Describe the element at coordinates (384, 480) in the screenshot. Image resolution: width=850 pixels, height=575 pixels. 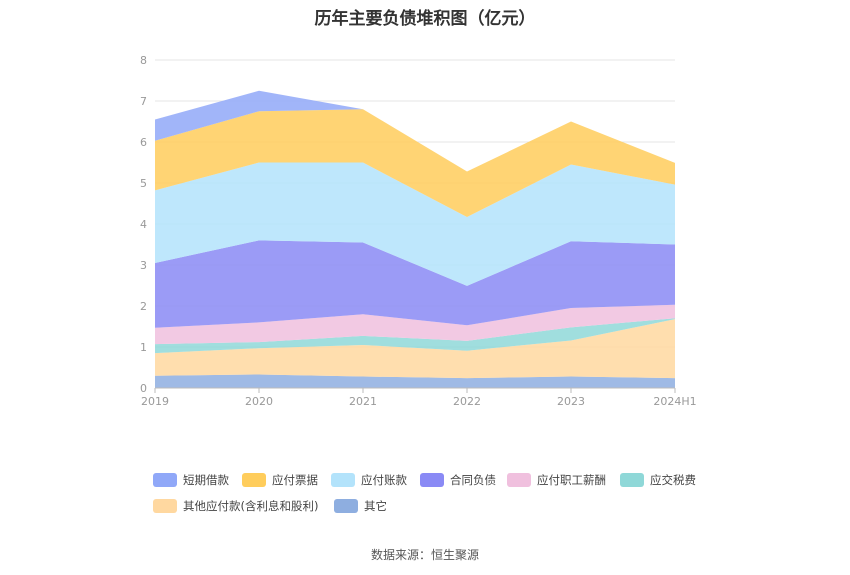
I see `legend-label: 应付账款` at that location.